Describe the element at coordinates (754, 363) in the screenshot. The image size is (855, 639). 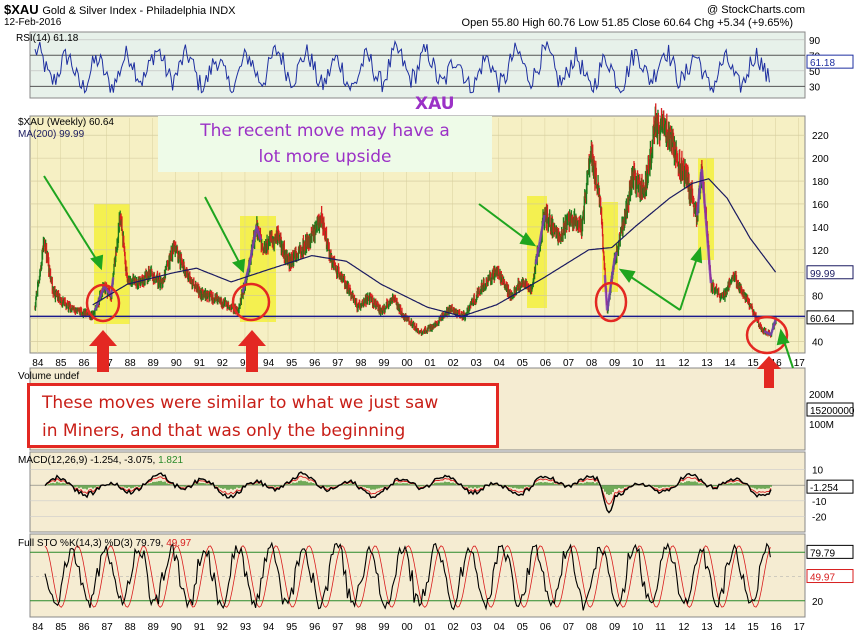
I see `x-tick-label: 15` at that location.